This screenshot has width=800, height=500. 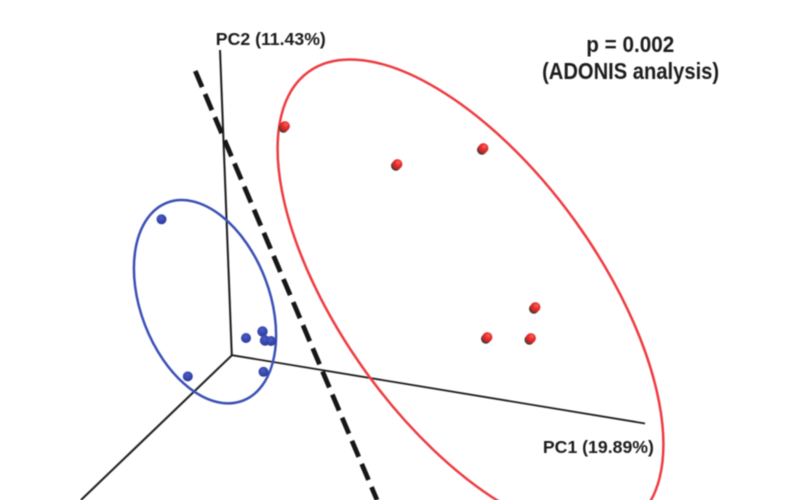 What do you see at coordinates (271, 39) in the screenshot?
I see `svg-text: PC2 (11.43%)` at bounding box center [271, 39].